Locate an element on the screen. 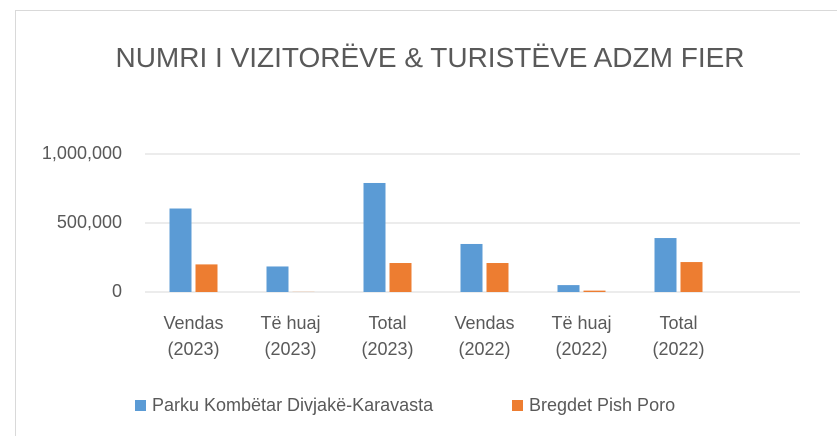 This screenshot has width=838, height=437. y-tick-label: 0 is located at coordinates (117, 291).